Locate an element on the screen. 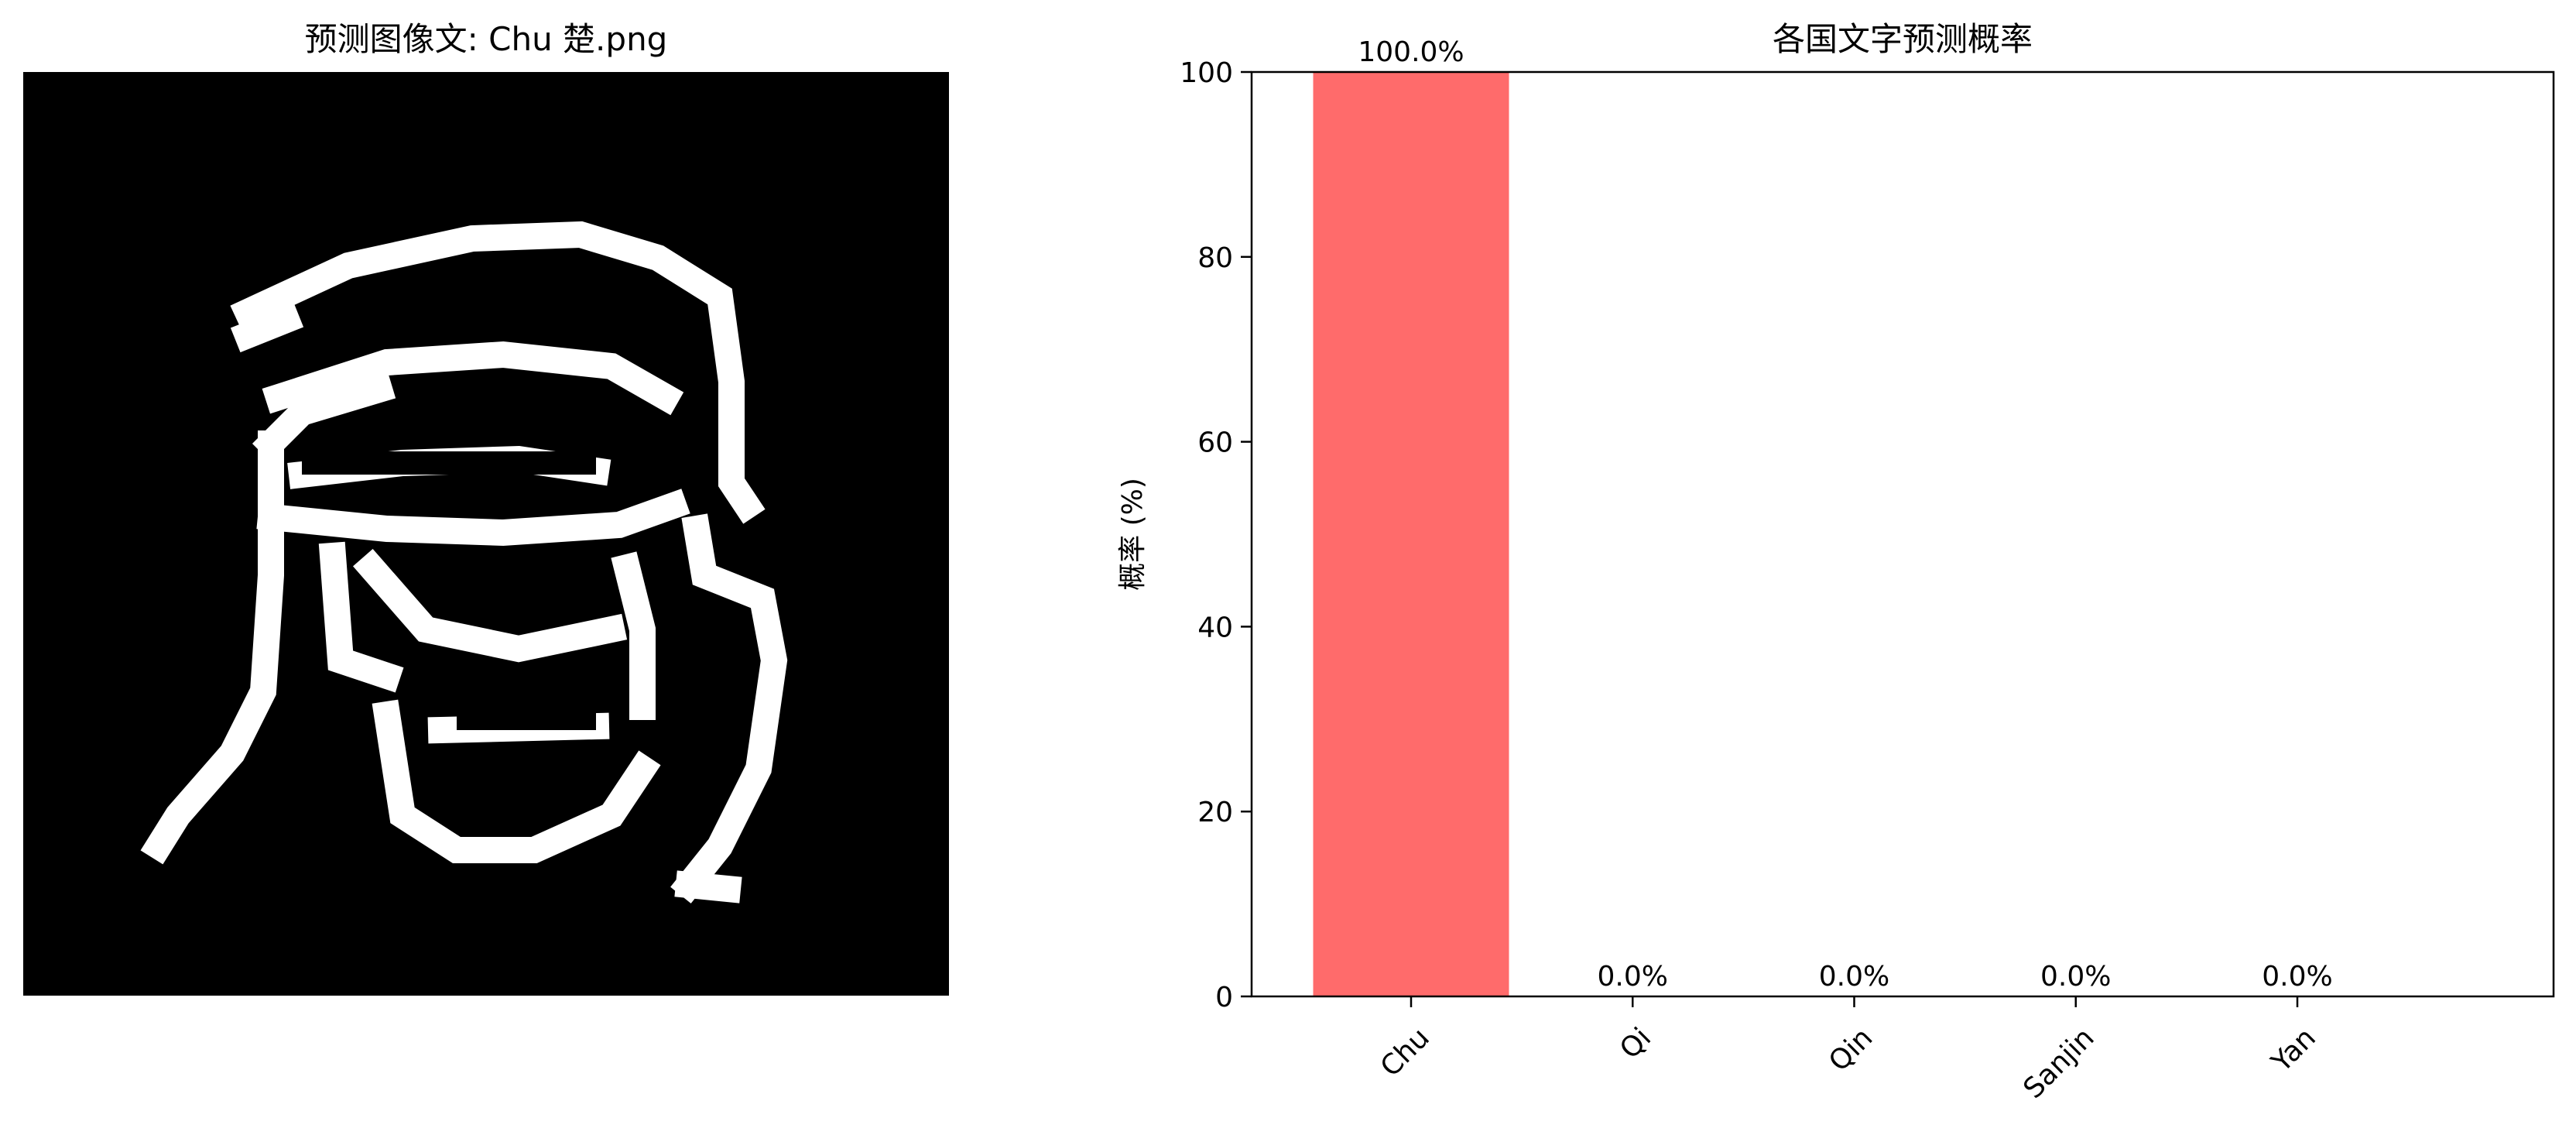 This screenshot has height=1135, width=2576. y-tick-label: 80 is located at coordinates (1215, 258).